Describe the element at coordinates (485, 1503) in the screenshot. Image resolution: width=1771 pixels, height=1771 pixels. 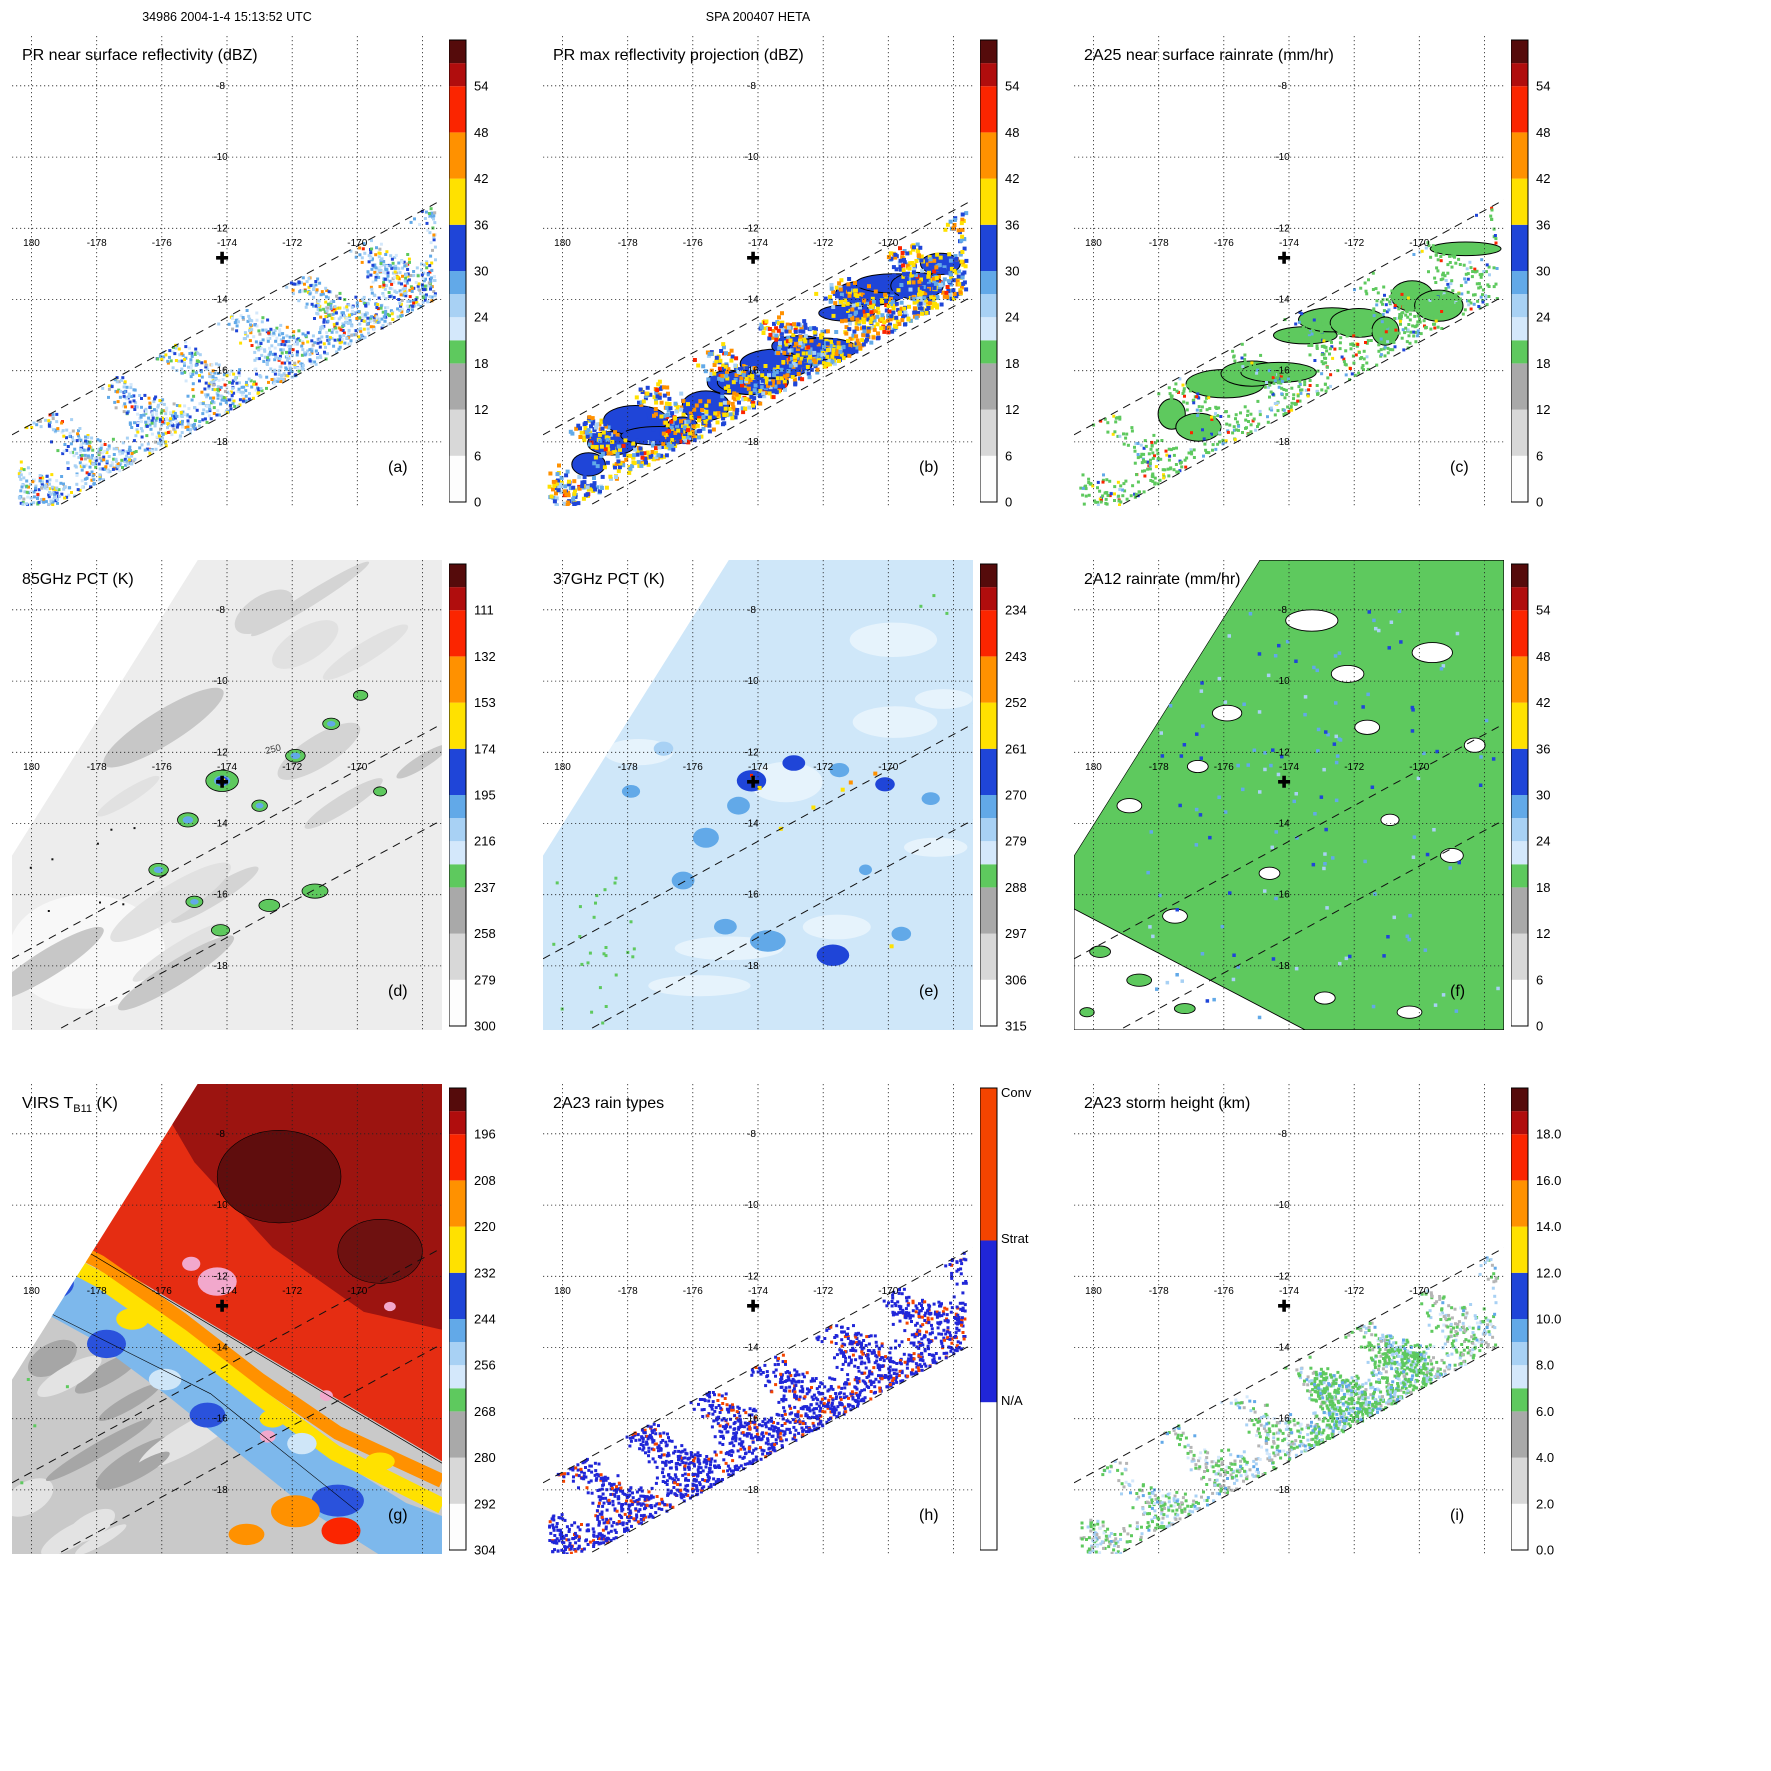
I see `colorbar-tick-label: 292` at that location.